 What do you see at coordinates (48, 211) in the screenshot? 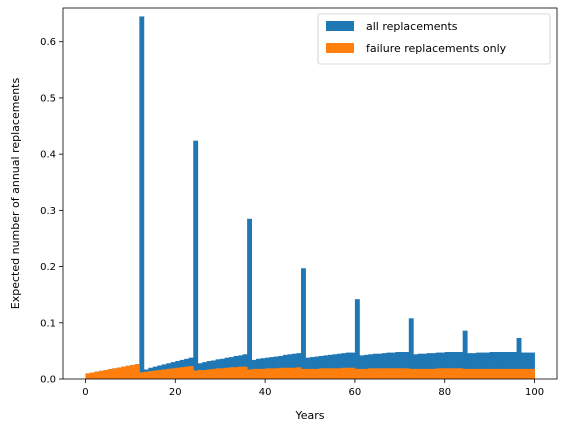
I see `y-tick-label: 0.3` at bounding box center [48, 211].